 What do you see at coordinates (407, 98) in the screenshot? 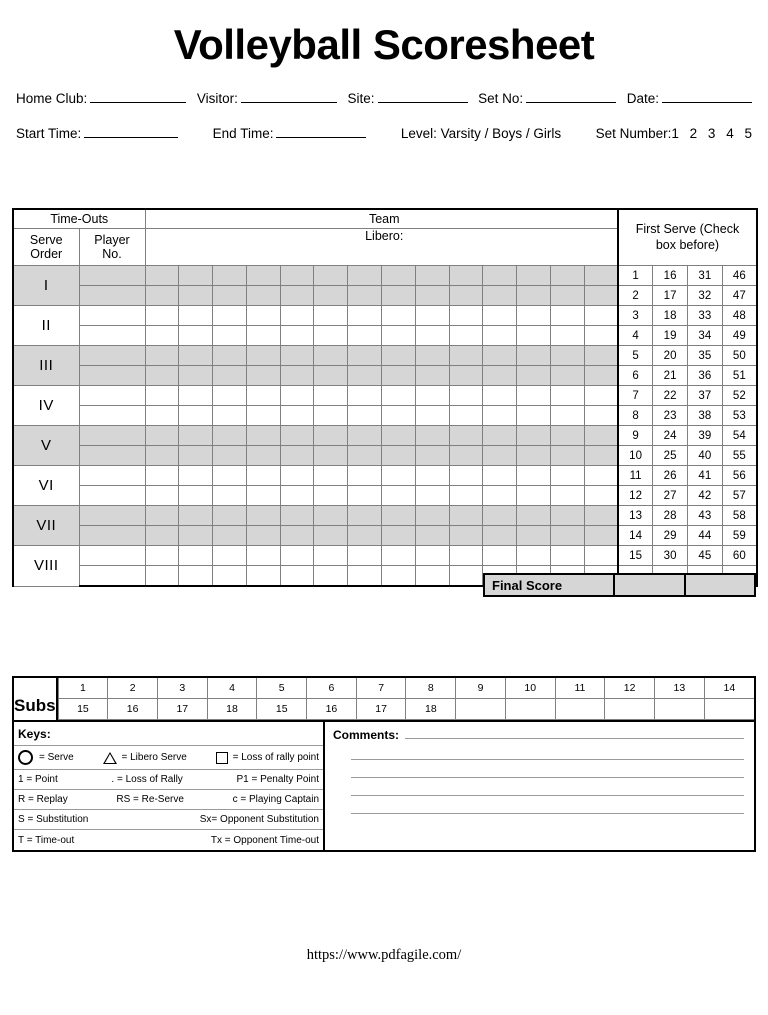
I see `field-site: Site:` at bounding box center [407, 98].